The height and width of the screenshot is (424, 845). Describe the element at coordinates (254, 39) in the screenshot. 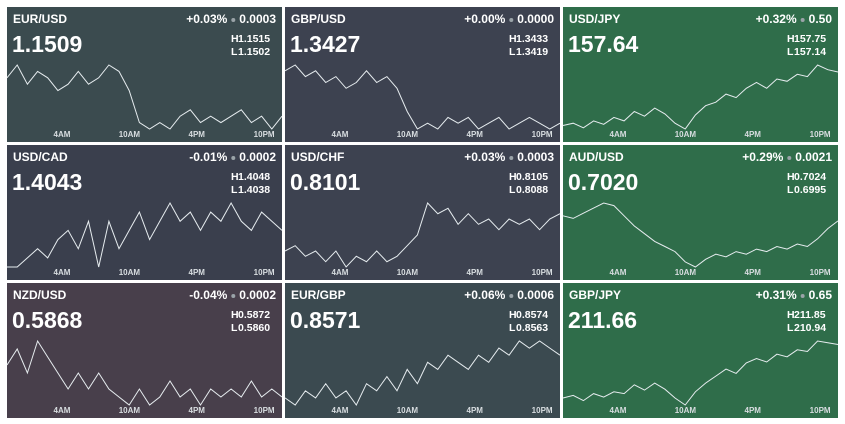

I see `high-value: 1.1515` at that location.